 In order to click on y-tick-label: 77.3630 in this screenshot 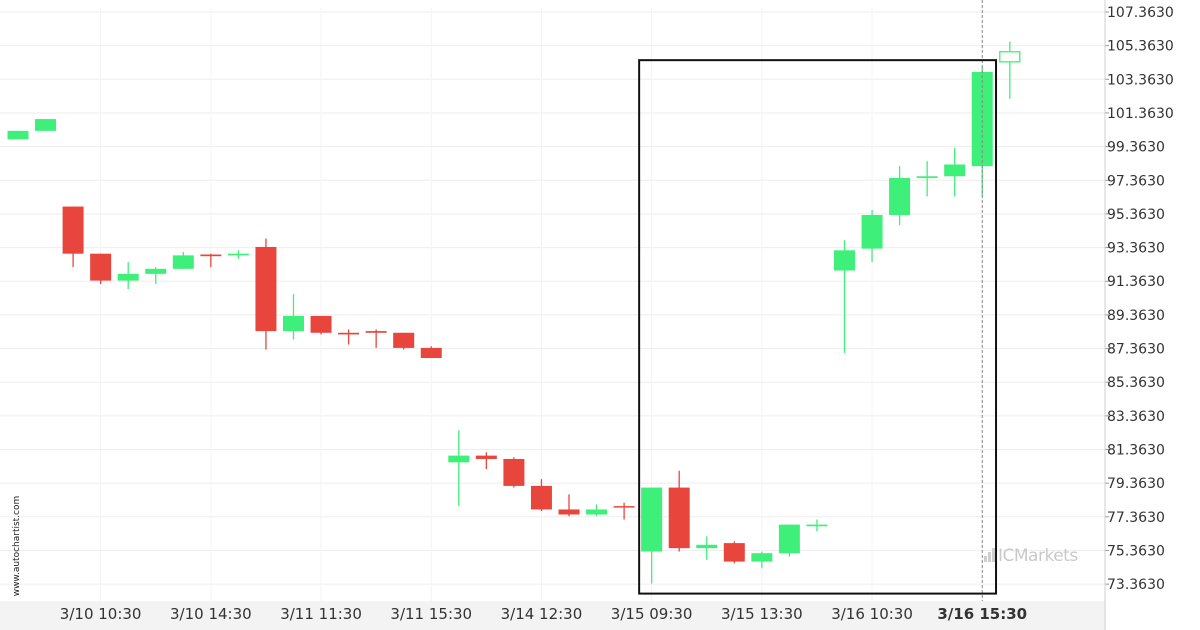, I will do `click(1136, 518)`.